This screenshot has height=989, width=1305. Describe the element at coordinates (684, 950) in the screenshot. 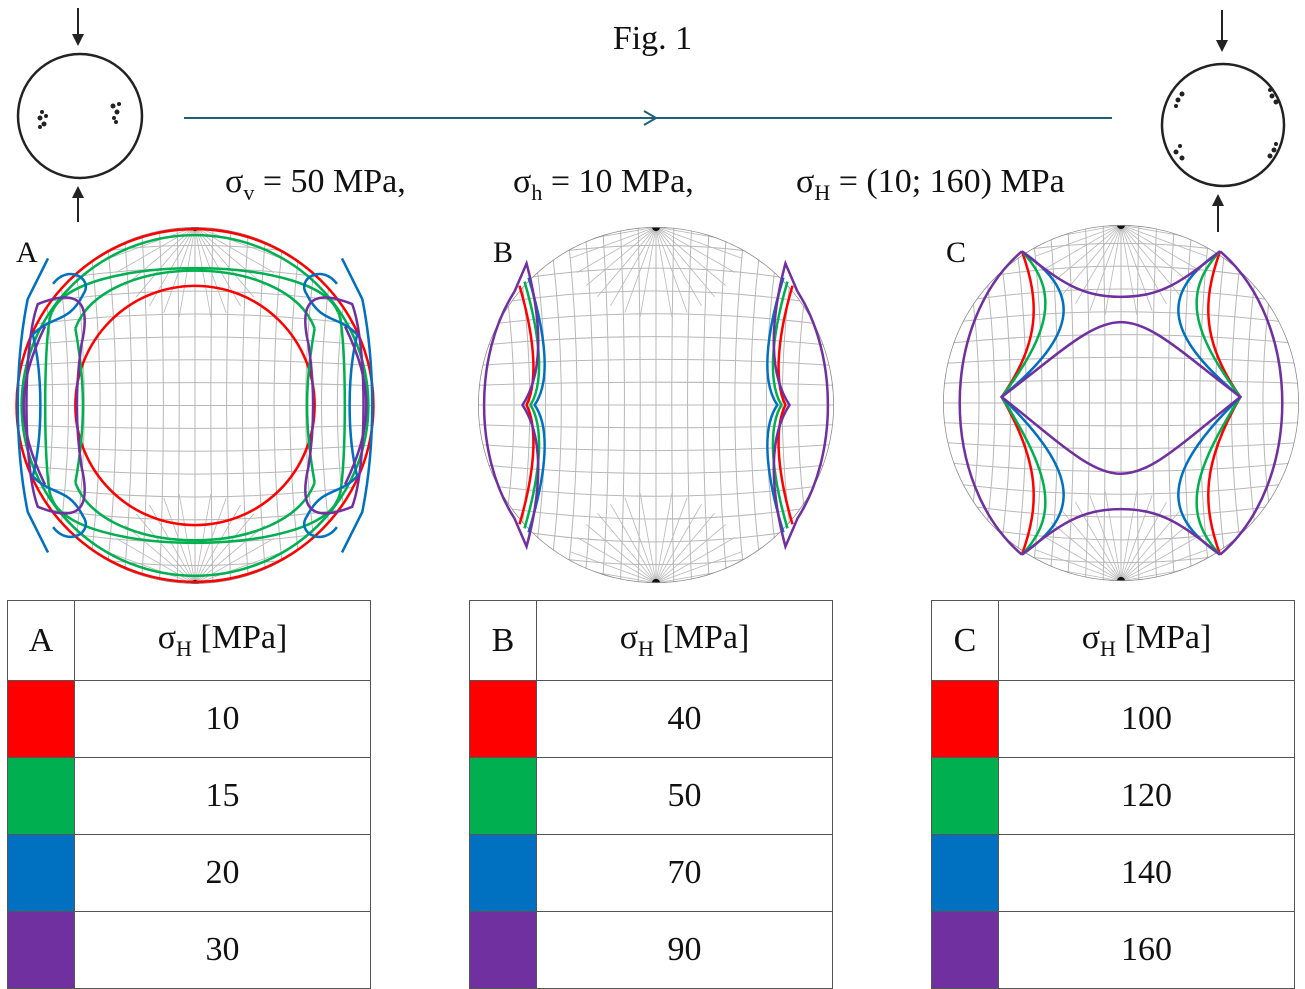

I see `legend-value: 90` at that location.